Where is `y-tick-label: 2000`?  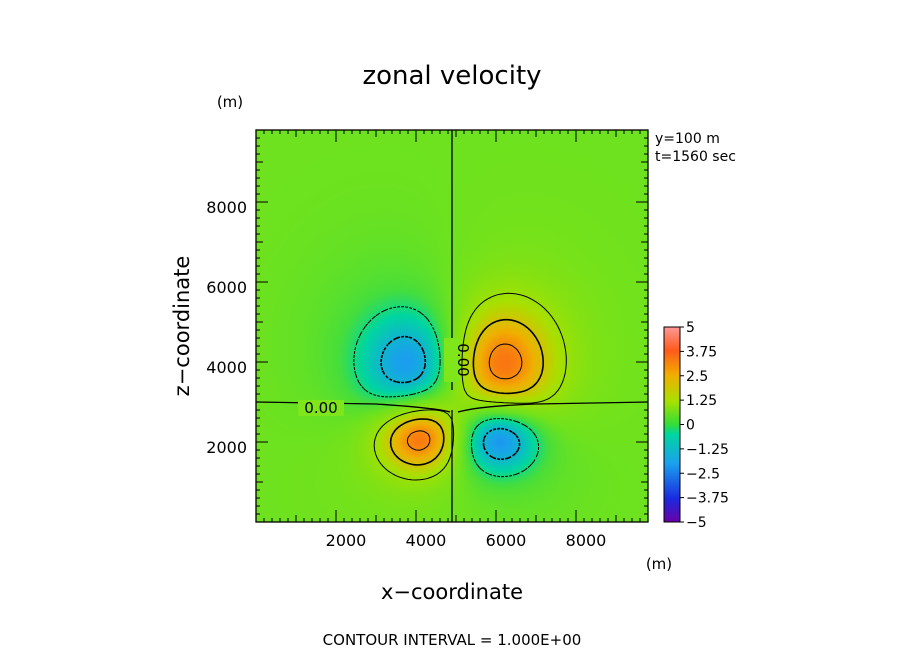 y-tick-label: 2000 is located at coordinates (226, 447).